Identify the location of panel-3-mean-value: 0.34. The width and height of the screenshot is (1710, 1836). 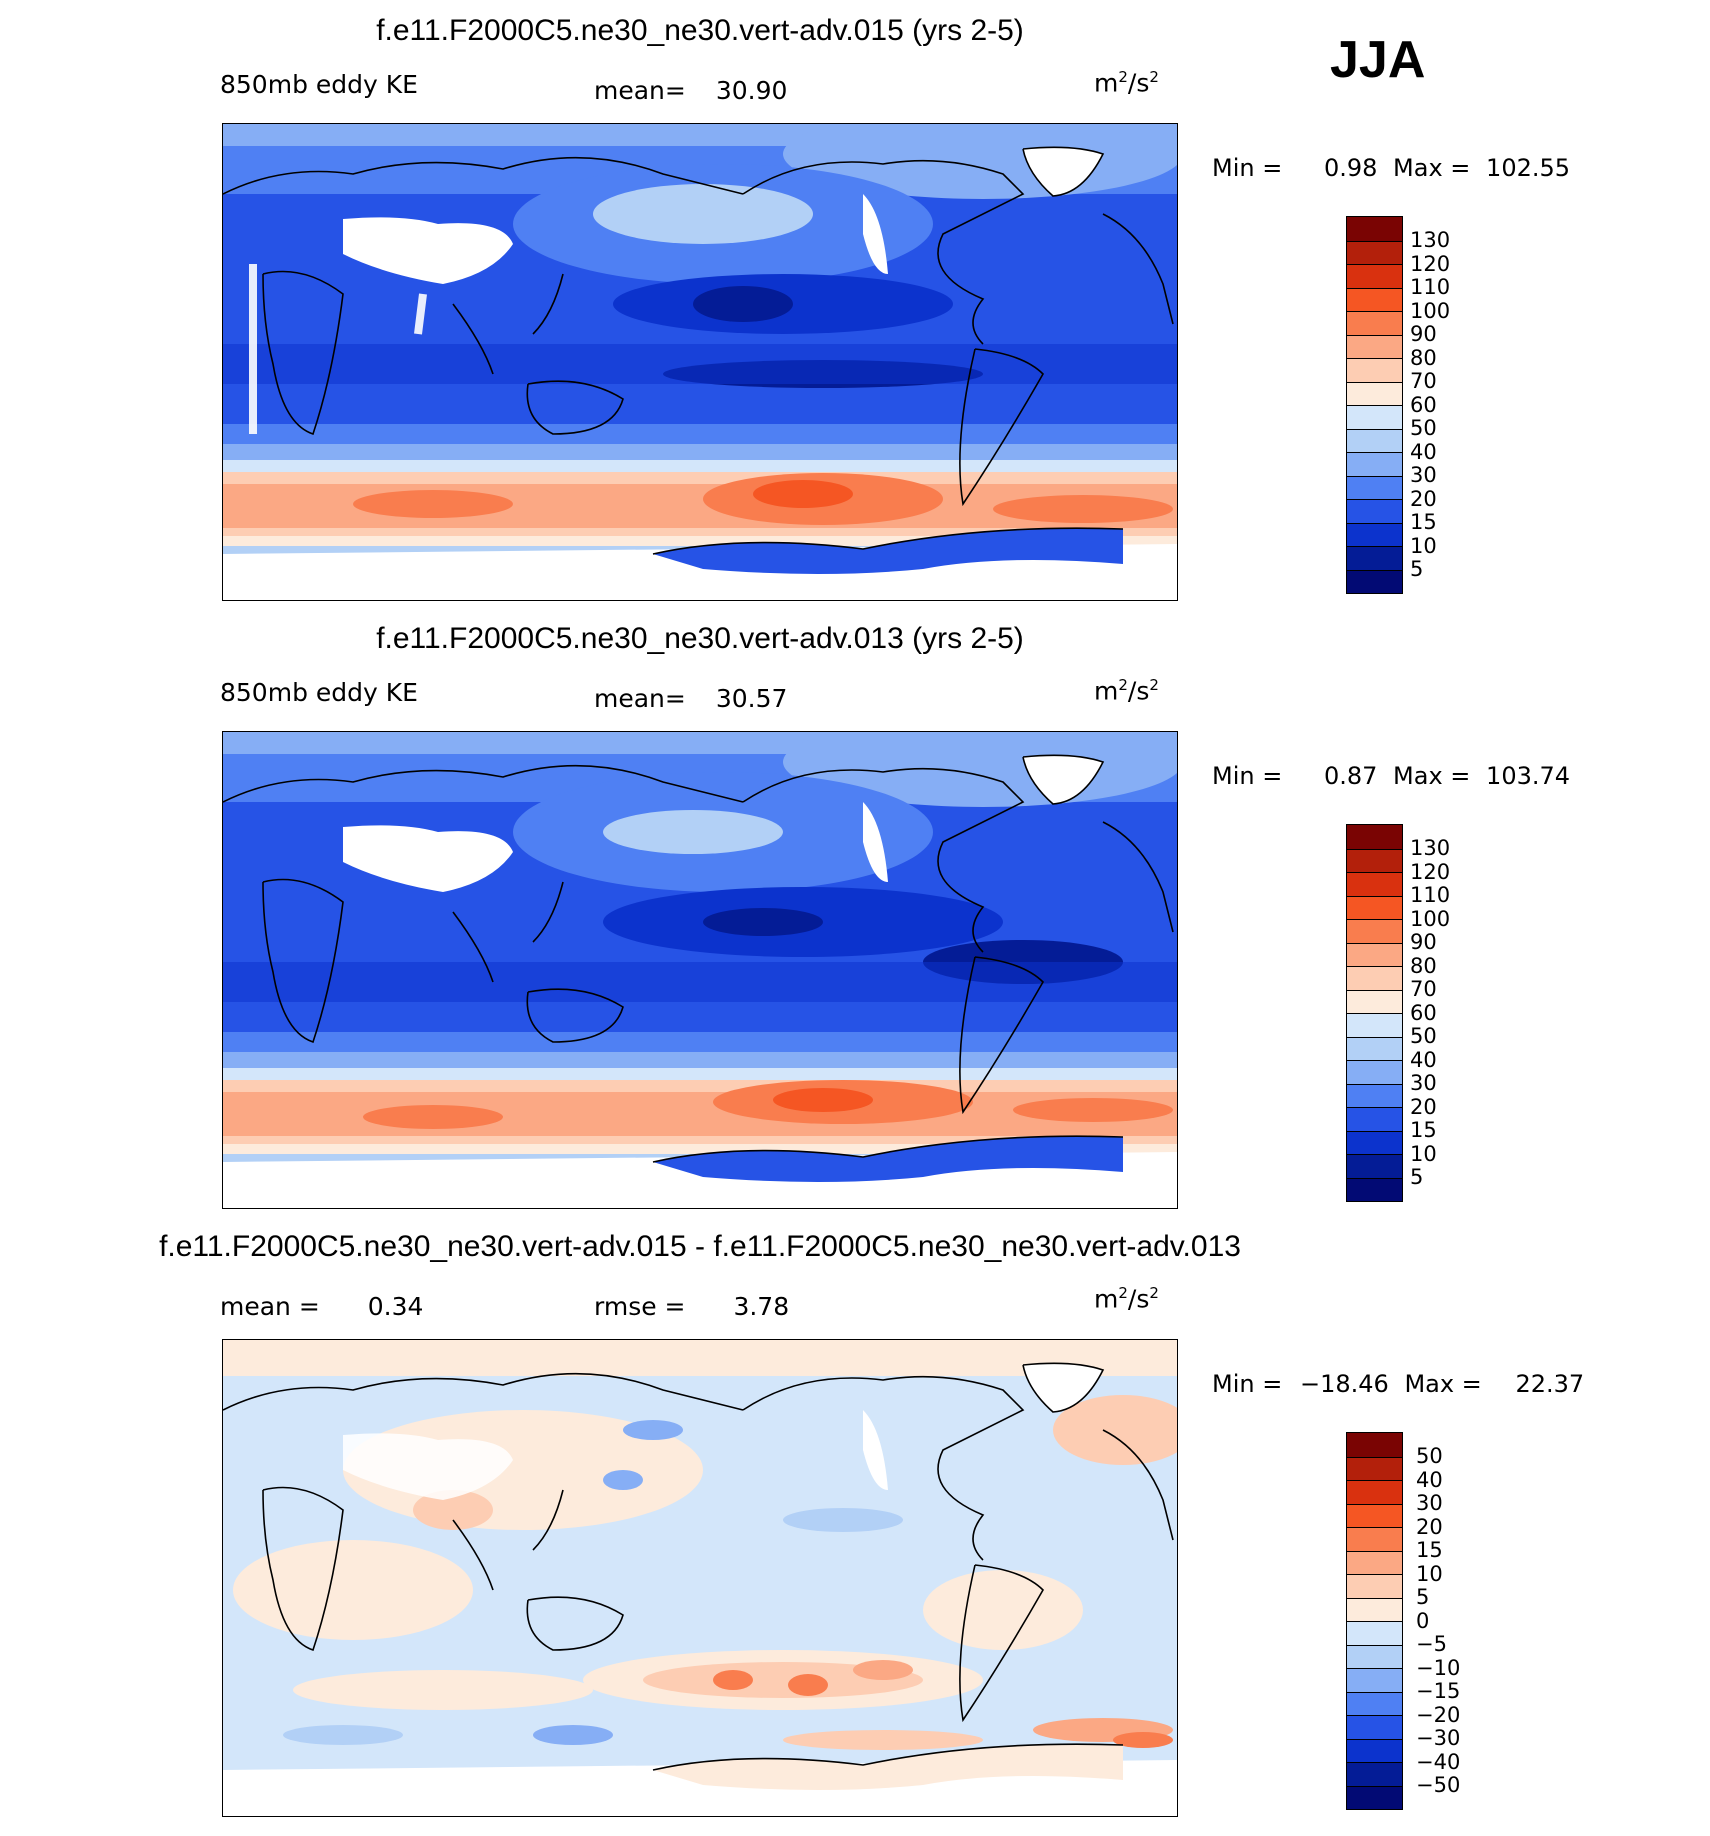
(395, 1306).